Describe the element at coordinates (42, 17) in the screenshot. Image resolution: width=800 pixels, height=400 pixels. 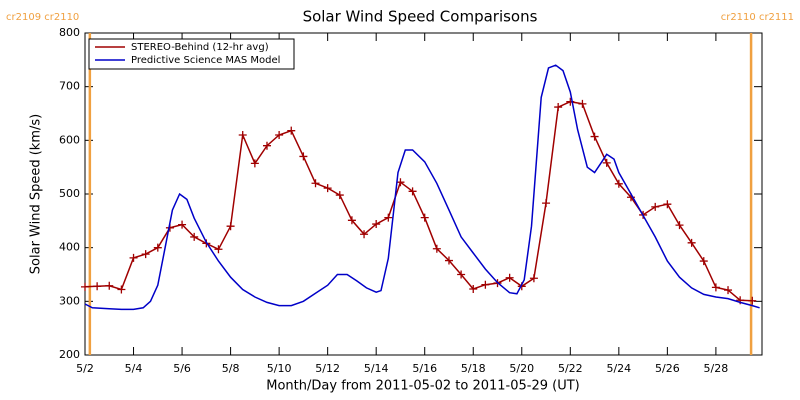
I see `annotation: cr2109 cr2110` at that location.